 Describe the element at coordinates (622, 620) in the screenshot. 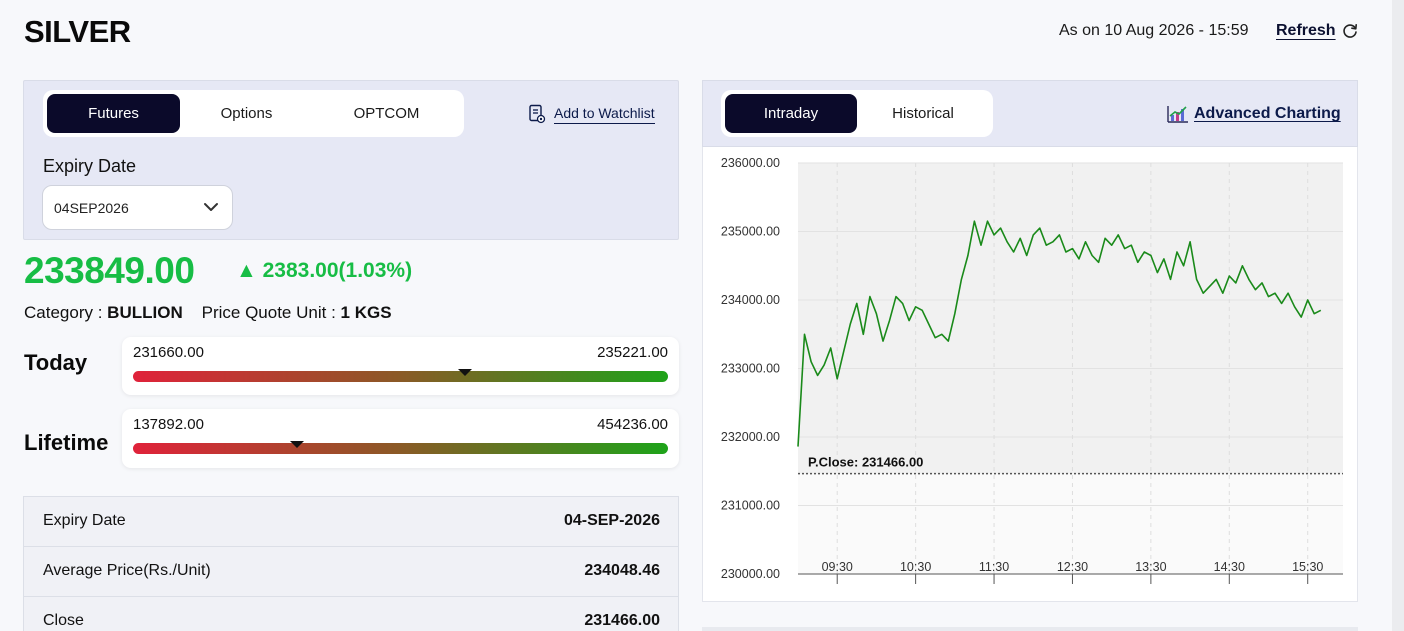

I see `info-value: 231466.00` at that location.